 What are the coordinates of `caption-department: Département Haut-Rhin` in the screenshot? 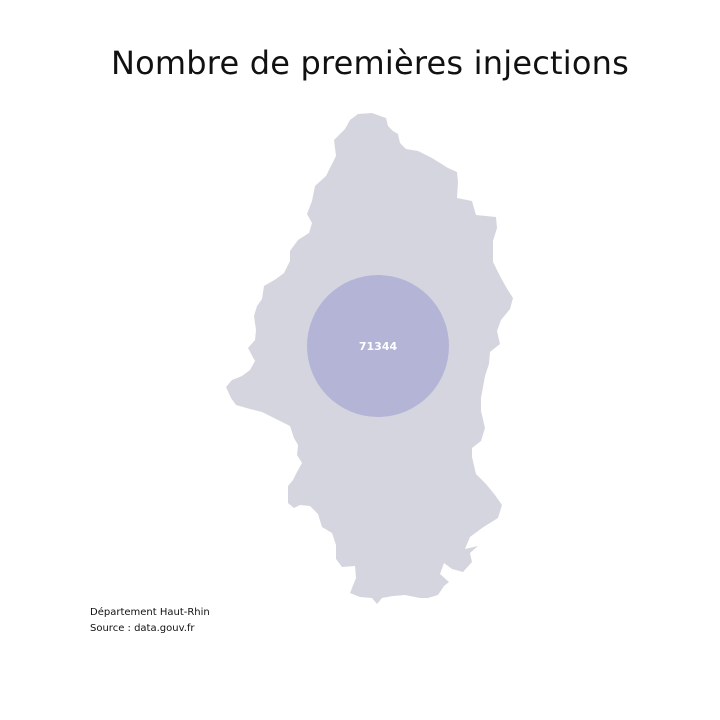 It's located at (150, 612).